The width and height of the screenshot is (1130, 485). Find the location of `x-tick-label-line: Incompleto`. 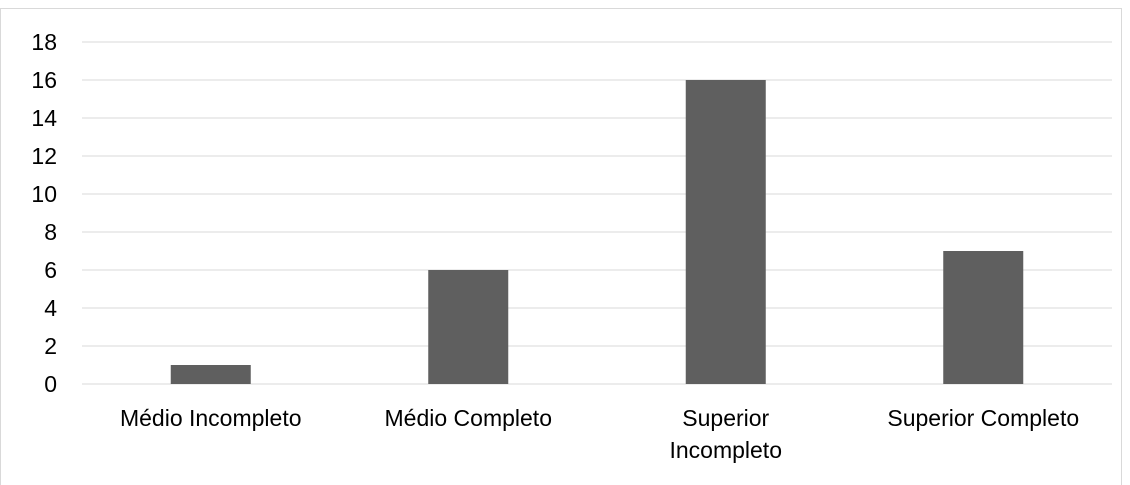

x-tick-label-line: Incompleto is located at coordinates (725, 450).